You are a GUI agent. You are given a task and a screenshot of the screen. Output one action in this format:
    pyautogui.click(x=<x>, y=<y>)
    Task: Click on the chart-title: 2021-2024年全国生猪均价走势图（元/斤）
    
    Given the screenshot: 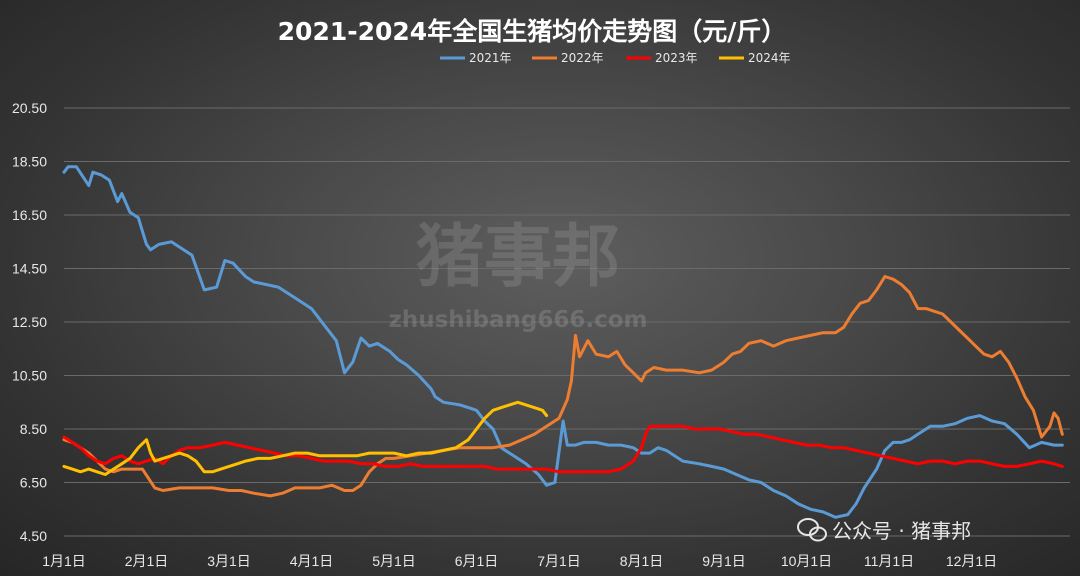 What is the action you would take?
    pyautogui.click(x=532, y=31)
    